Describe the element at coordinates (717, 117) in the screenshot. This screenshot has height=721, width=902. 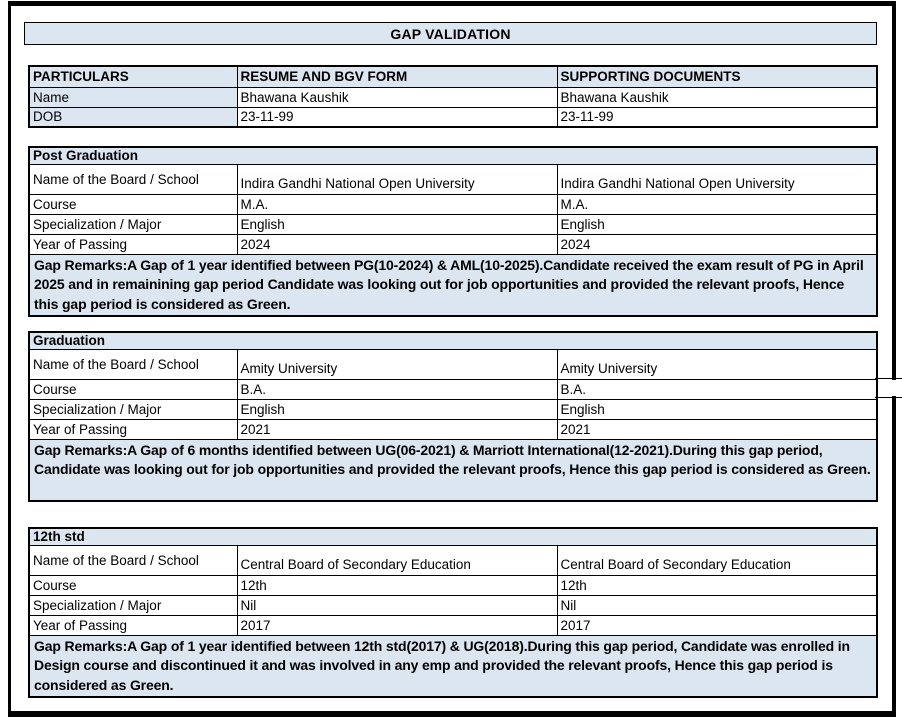
I see `supporting-value-dob: 23-11-99` at that location.